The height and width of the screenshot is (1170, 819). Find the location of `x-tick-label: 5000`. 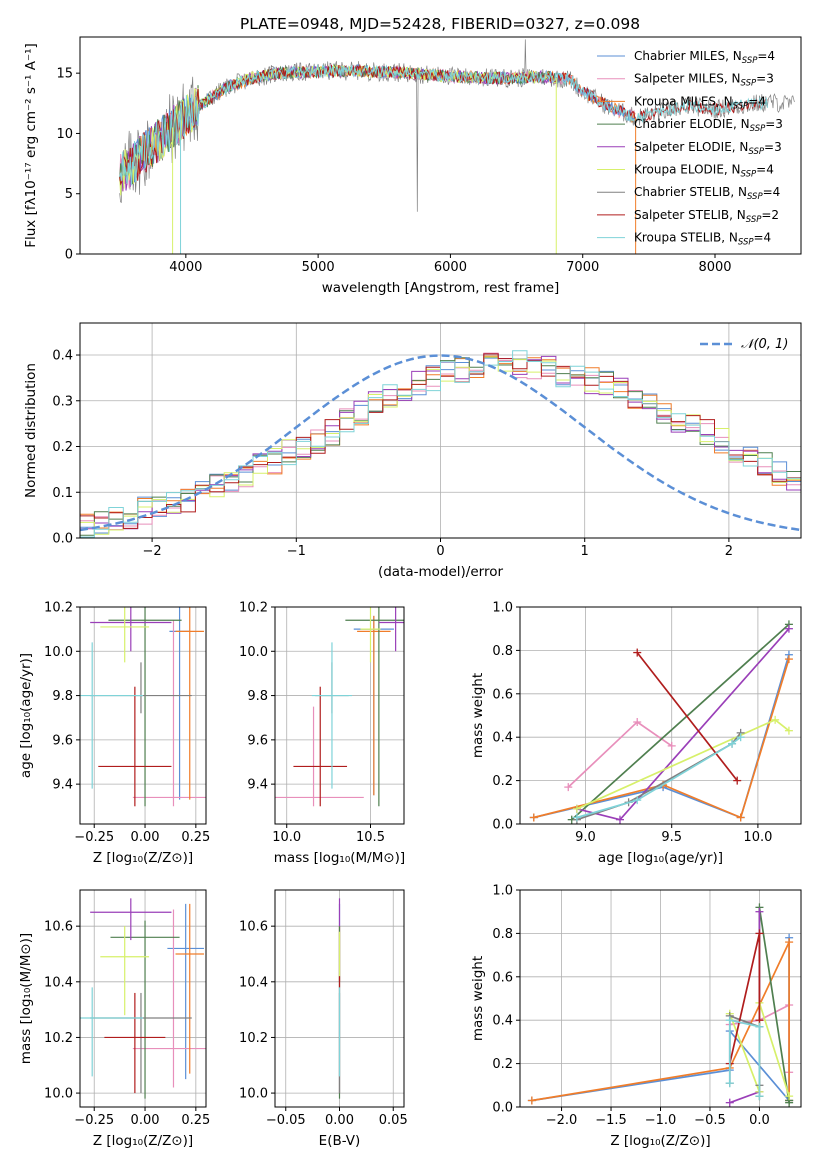

x-tick-label: 5000 is located at coordinates (318, 267).